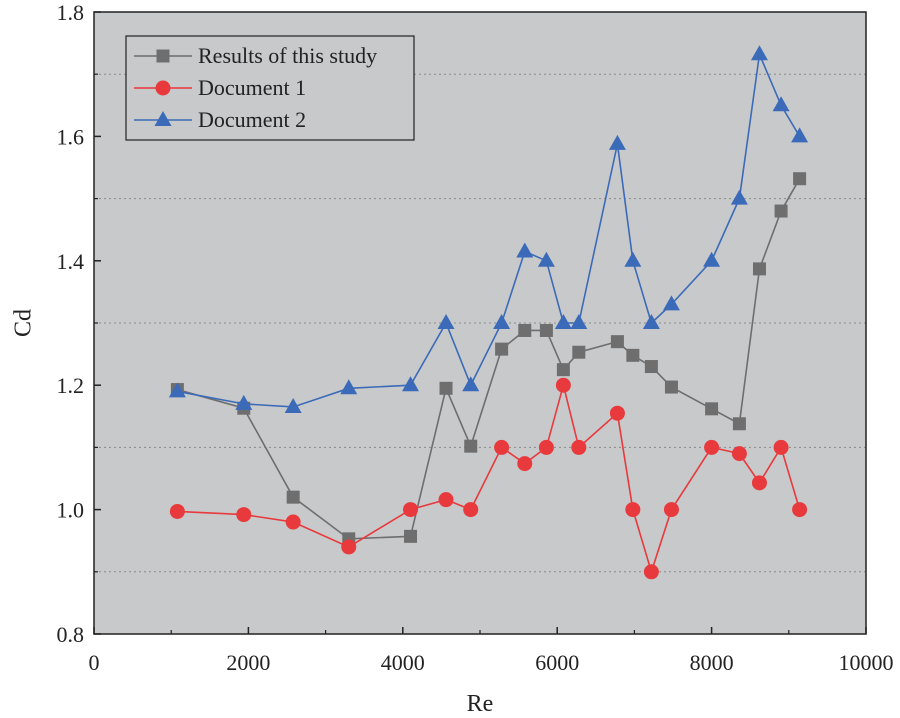  Describe the element at coordinates (252, 87) in the screenshot. I see `legend-label: Document 1` at that location.